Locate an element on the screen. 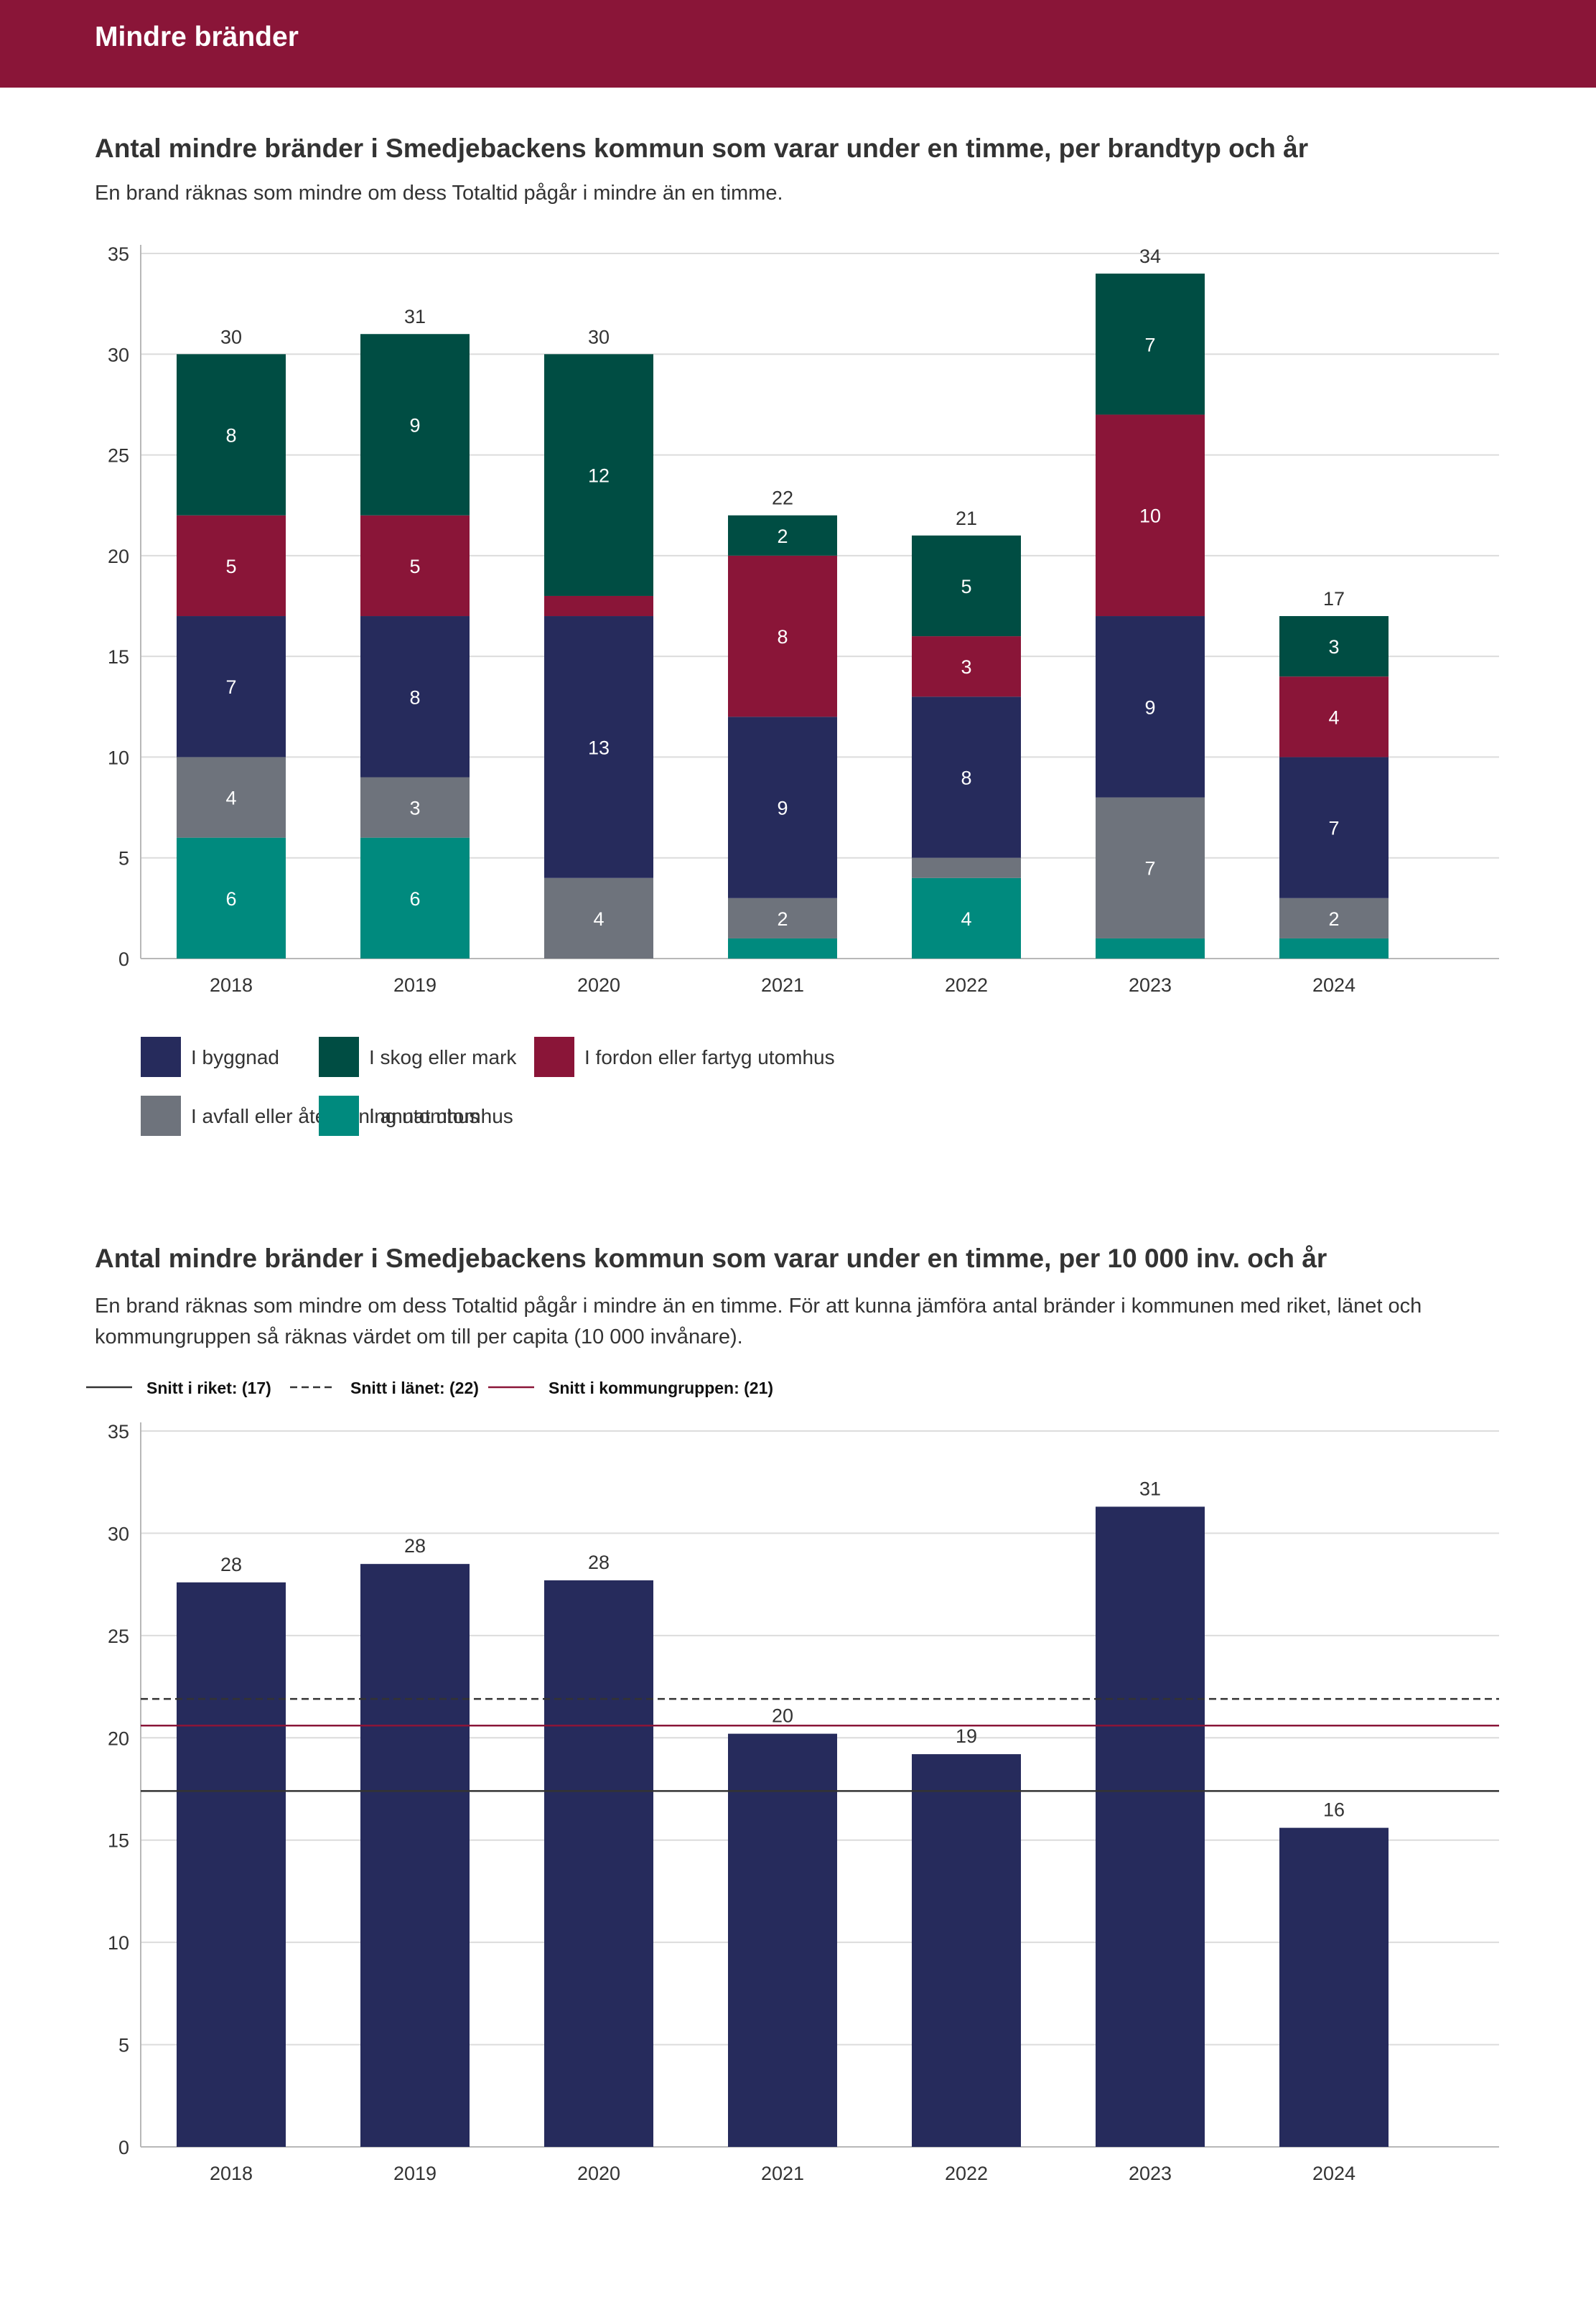 The height and width of the screenshot is (2307, 1596). legend-label: Snitt i riket: (17) is located at coordinates (208, 1388).